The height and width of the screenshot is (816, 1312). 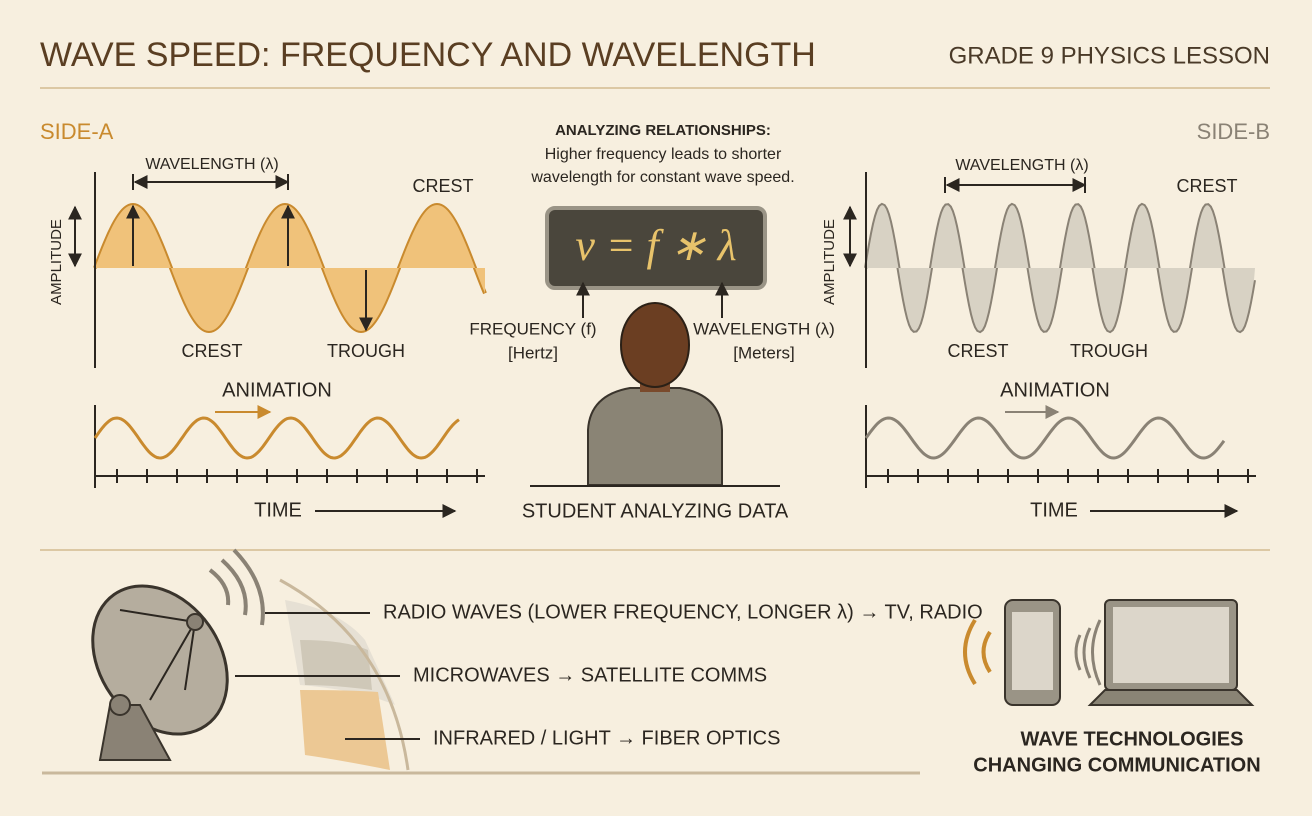 What do you see at coordinates (663, 154) in the screenshot?
I see `description-line: Higher frequency leads to shorter` at bounding box center [663, 154].